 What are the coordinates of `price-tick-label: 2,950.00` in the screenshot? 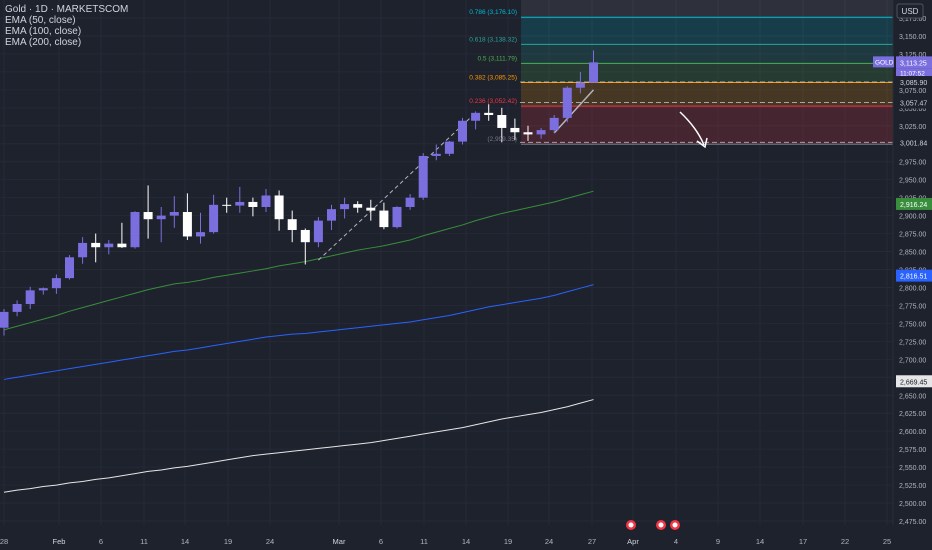 It's located at (912, 181).